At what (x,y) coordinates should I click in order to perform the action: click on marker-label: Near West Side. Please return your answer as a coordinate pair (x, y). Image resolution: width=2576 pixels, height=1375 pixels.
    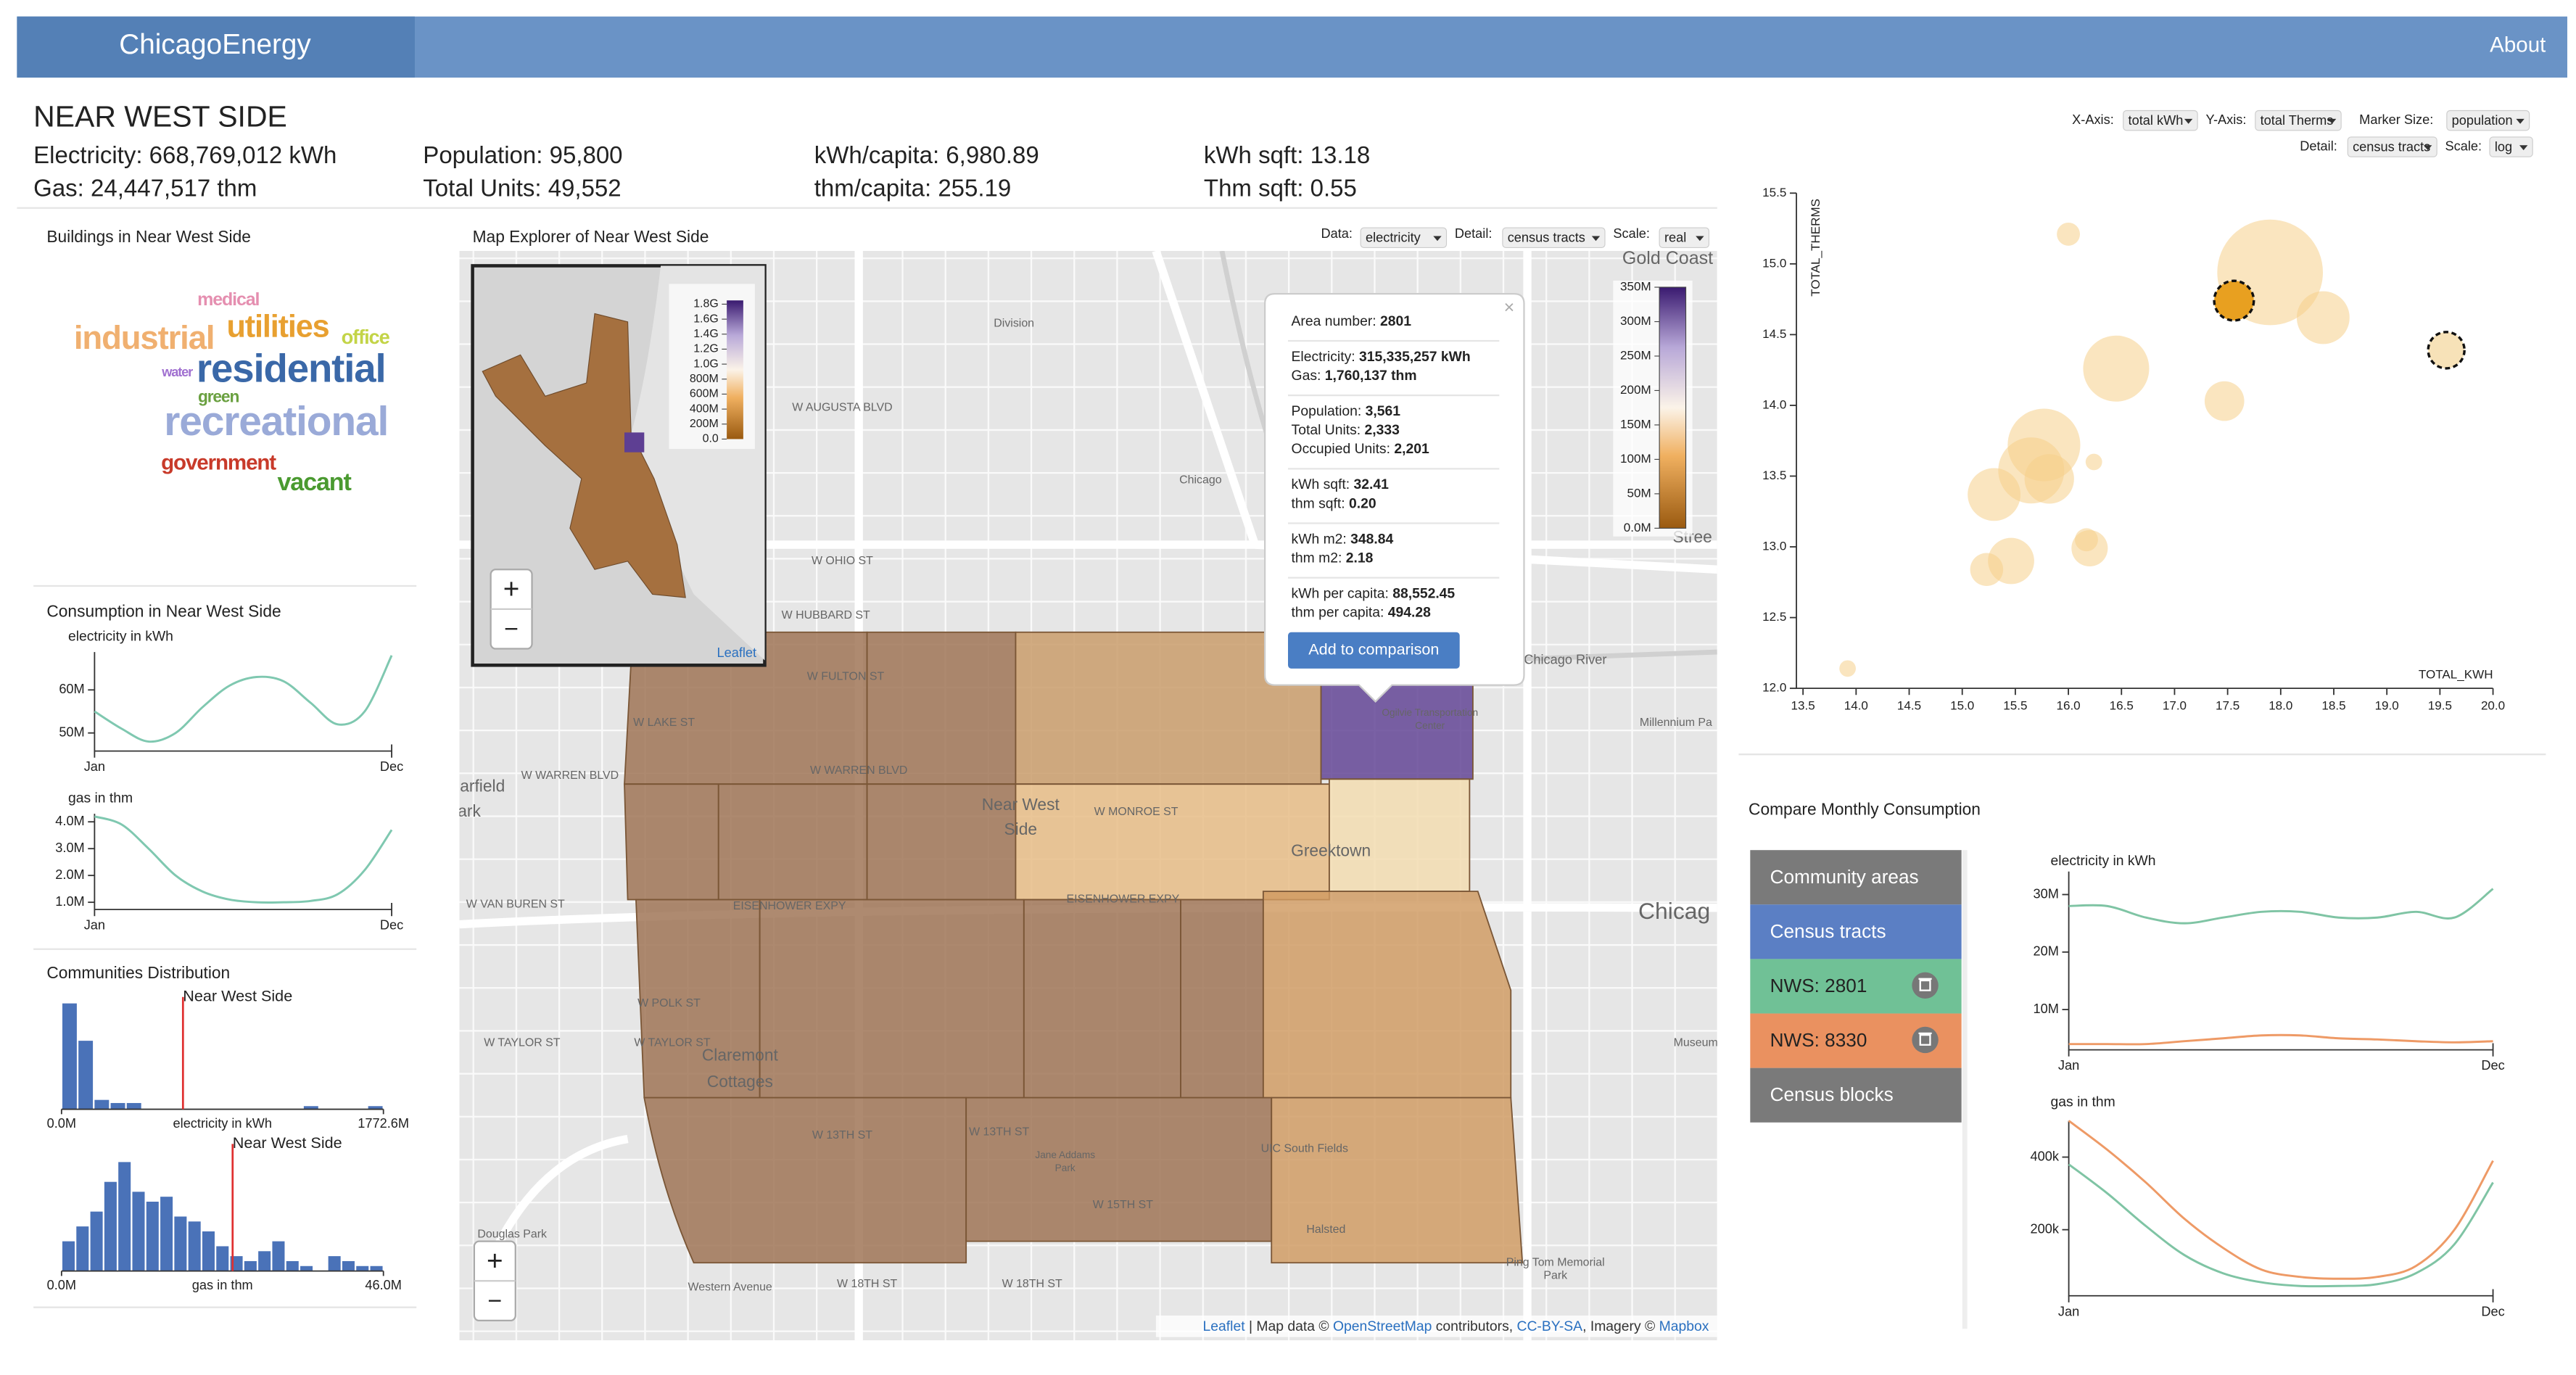
    Looking at the image, I should click on (287, 1143).